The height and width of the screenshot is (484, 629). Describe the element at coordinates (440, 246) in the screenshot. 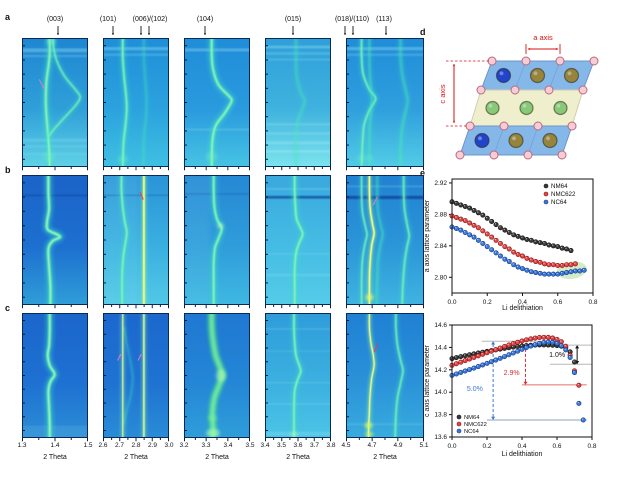

I see `svg-text: 2.84` at that location.